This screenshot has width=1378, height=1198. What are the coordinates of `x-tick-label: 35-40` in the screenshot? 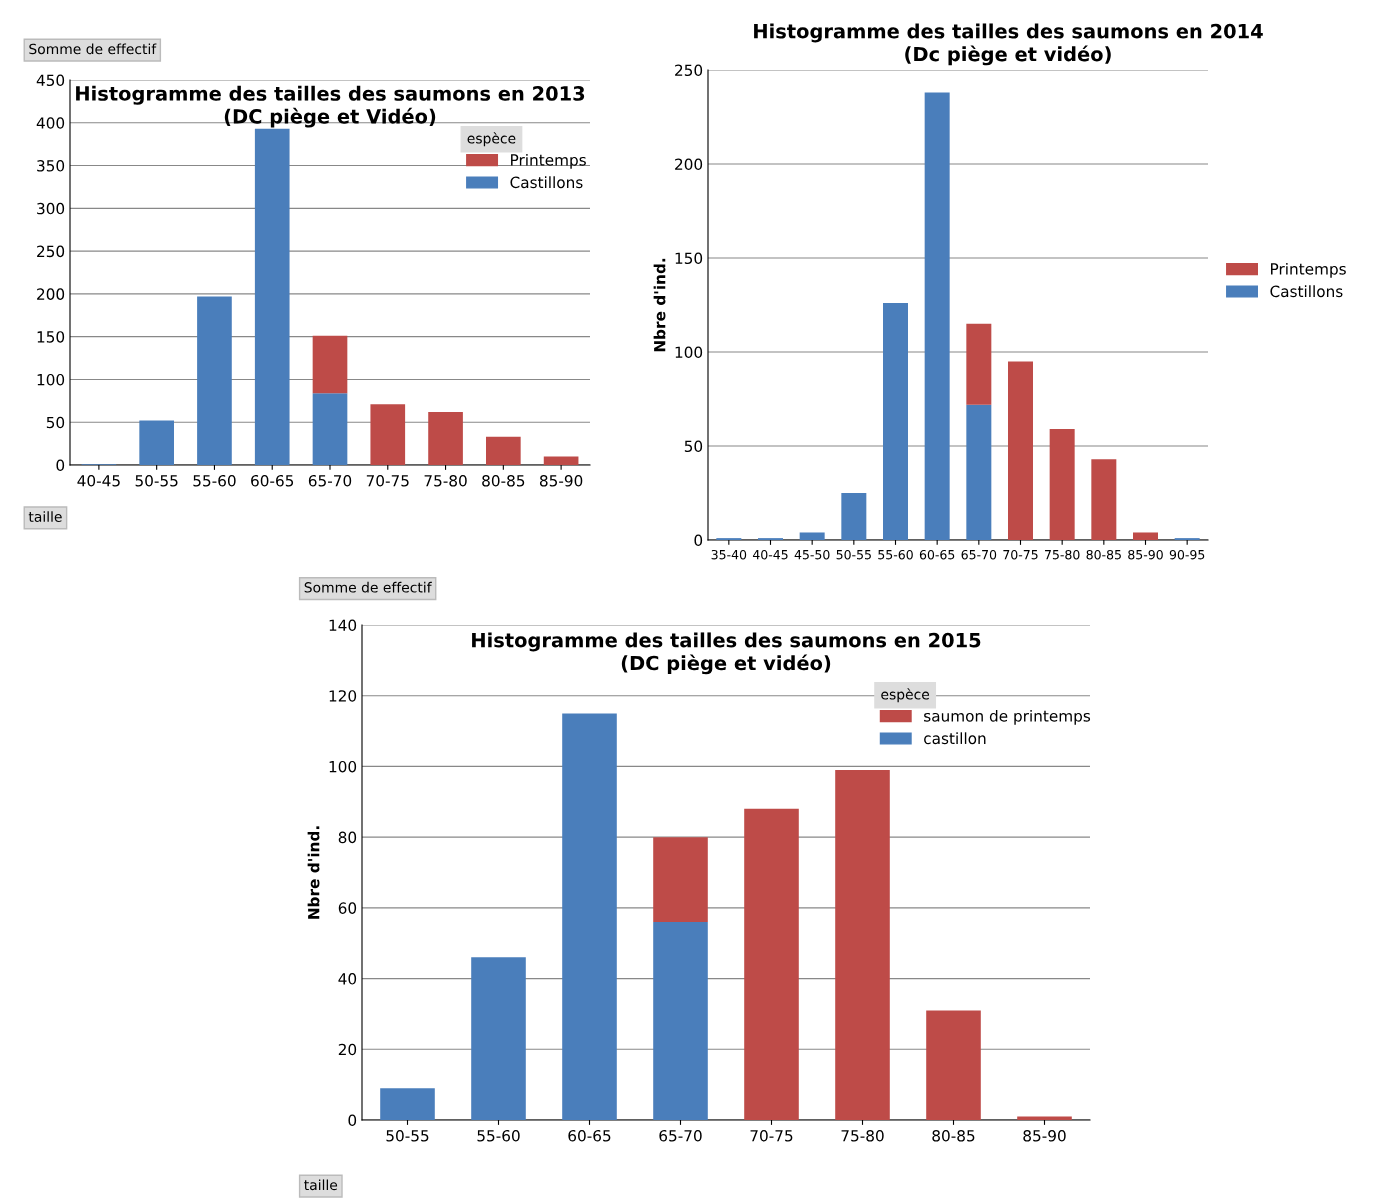 It's located at (729, 554).